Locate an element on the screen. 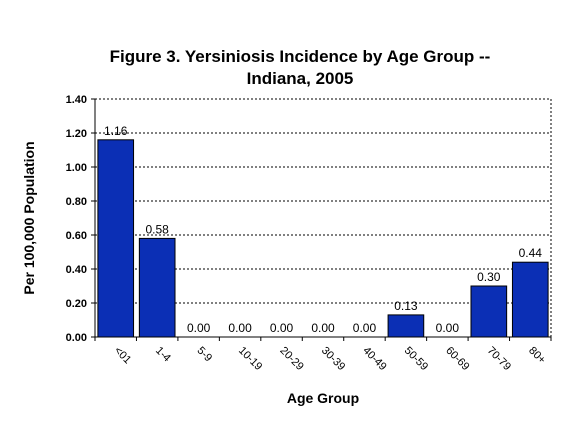 This screenshot has height=429, width=580. y-tick-label: 0.20 is located at coordinates (76, 304).